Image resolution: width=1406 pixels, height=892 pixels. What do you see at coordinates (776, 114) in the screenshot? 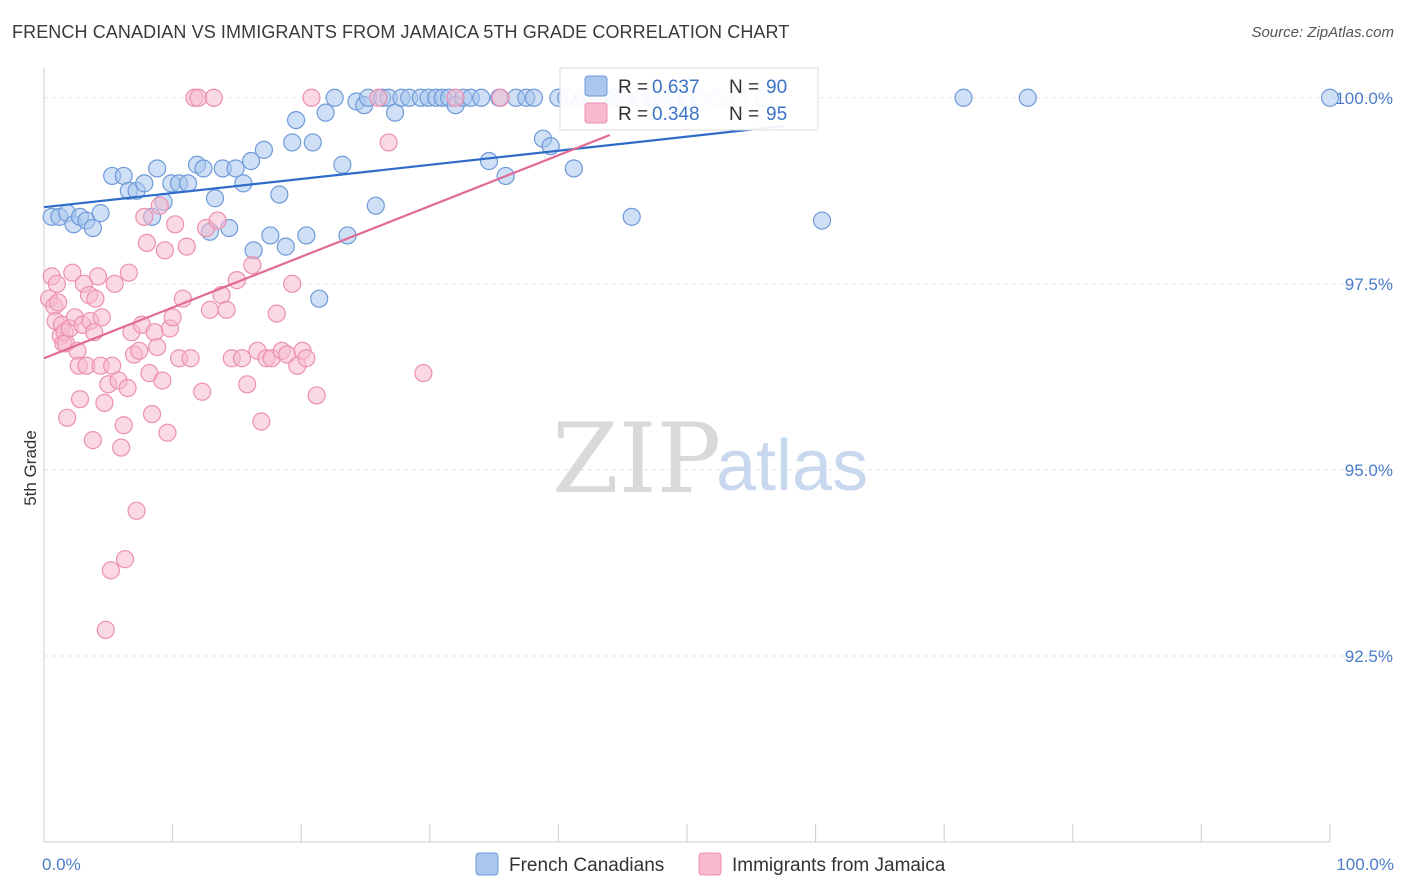
I see `legend-n-value-pink: 95` at bounding box center [776, 114].